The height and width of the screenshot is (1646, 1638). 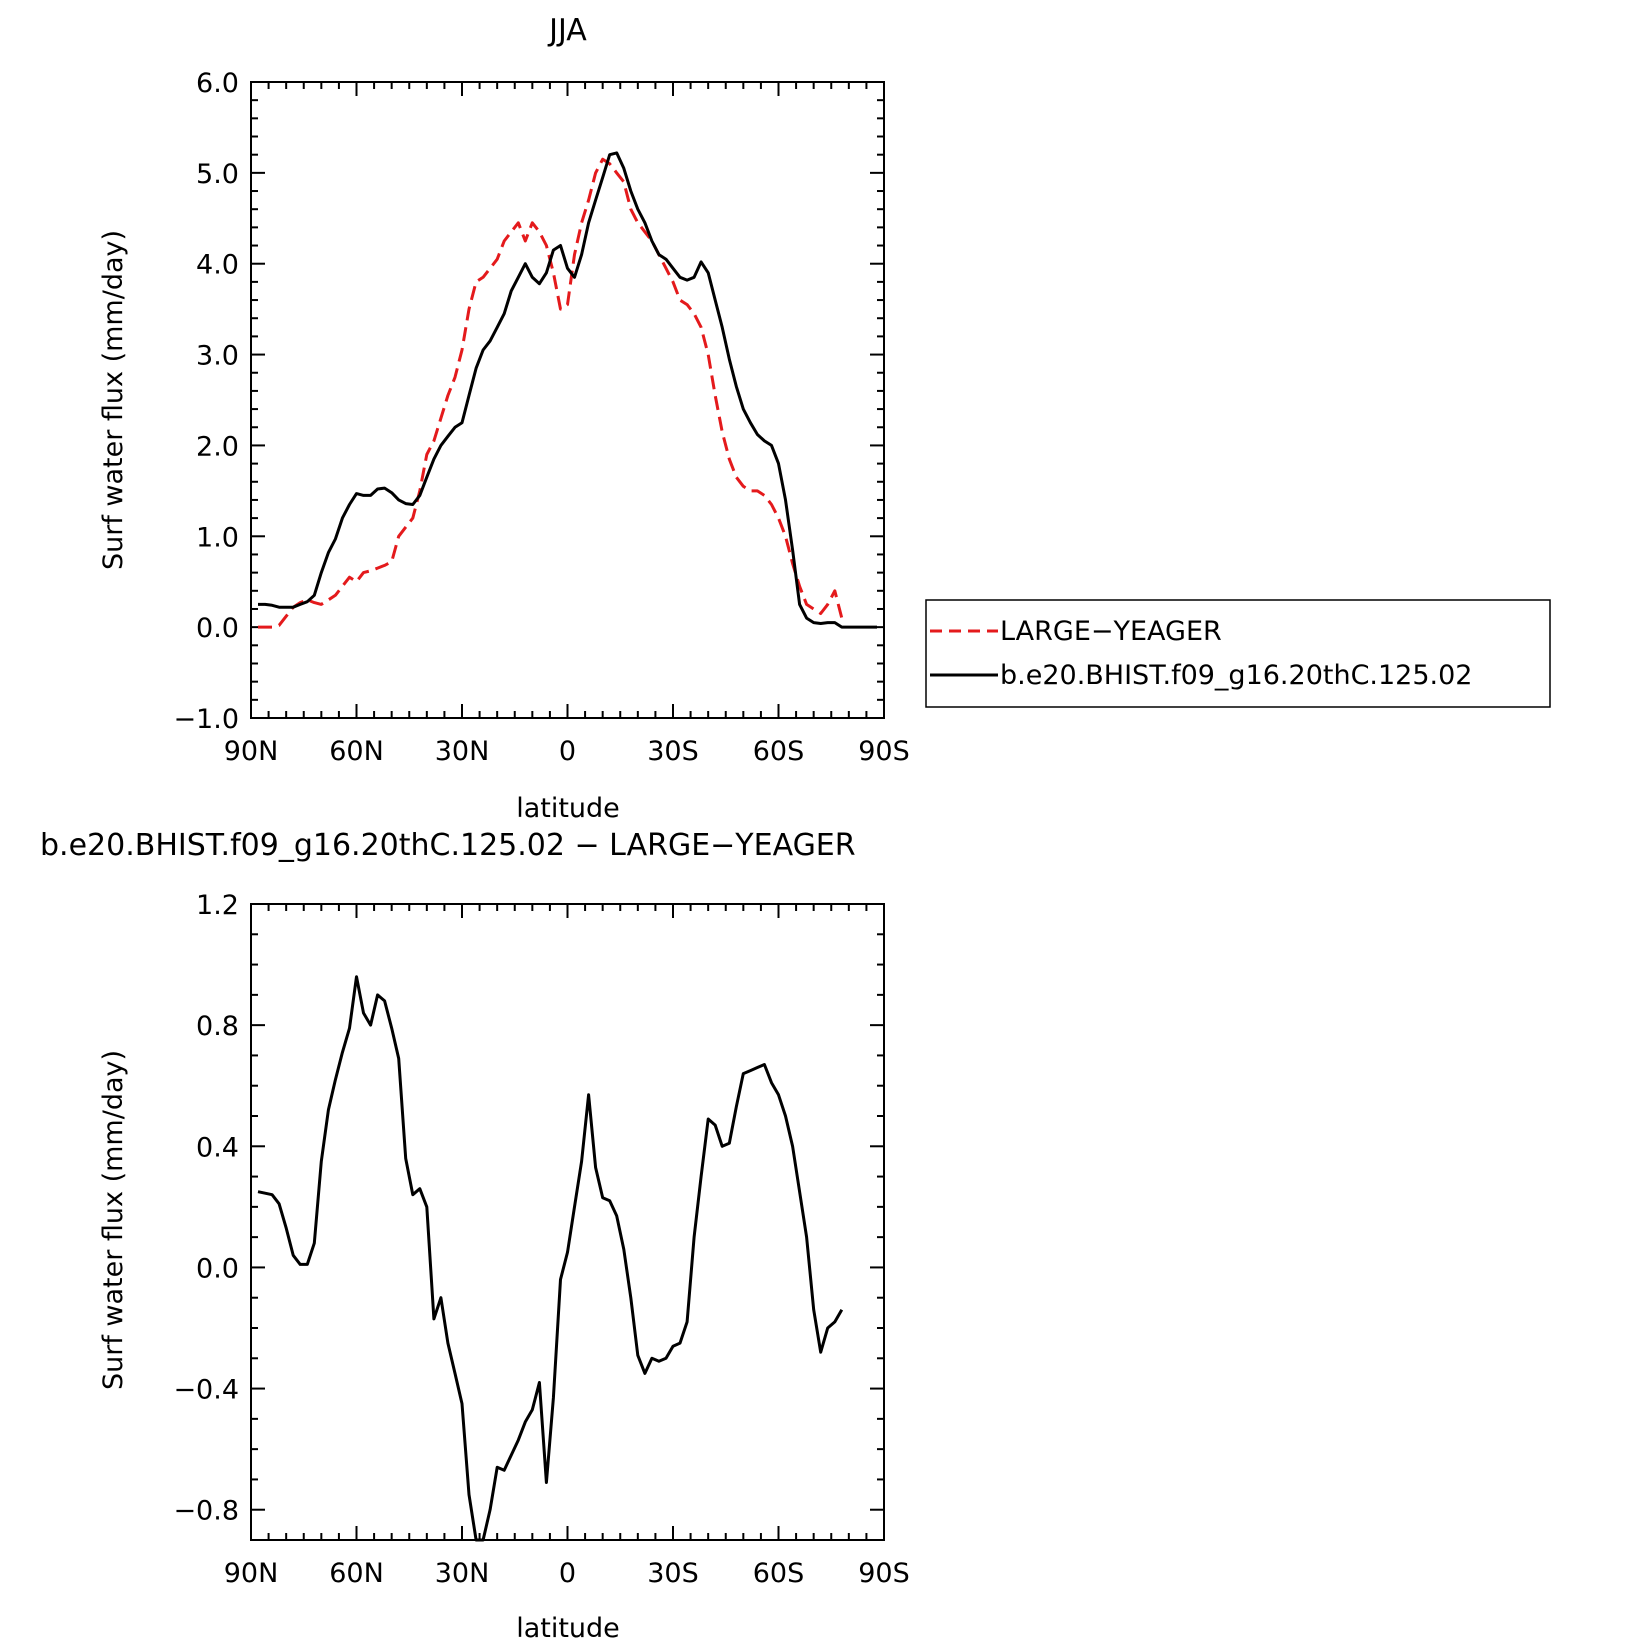 What do you see at coordinates (217, 446) in the screenshot?
I see `y-tick-label: 2.0` at bounding box center [217, 446].